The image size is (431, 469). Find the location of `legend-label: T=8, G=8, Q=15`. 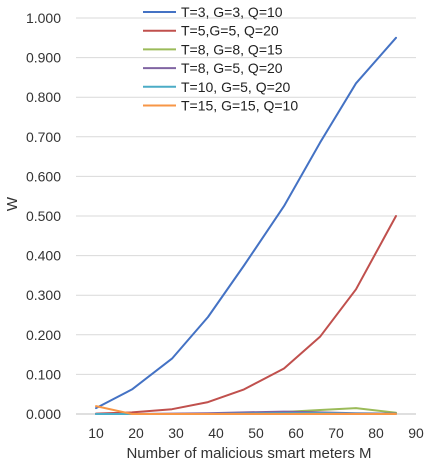

legend-label: T=8, G=8, Q=15 is located at coordinates (232, 49).